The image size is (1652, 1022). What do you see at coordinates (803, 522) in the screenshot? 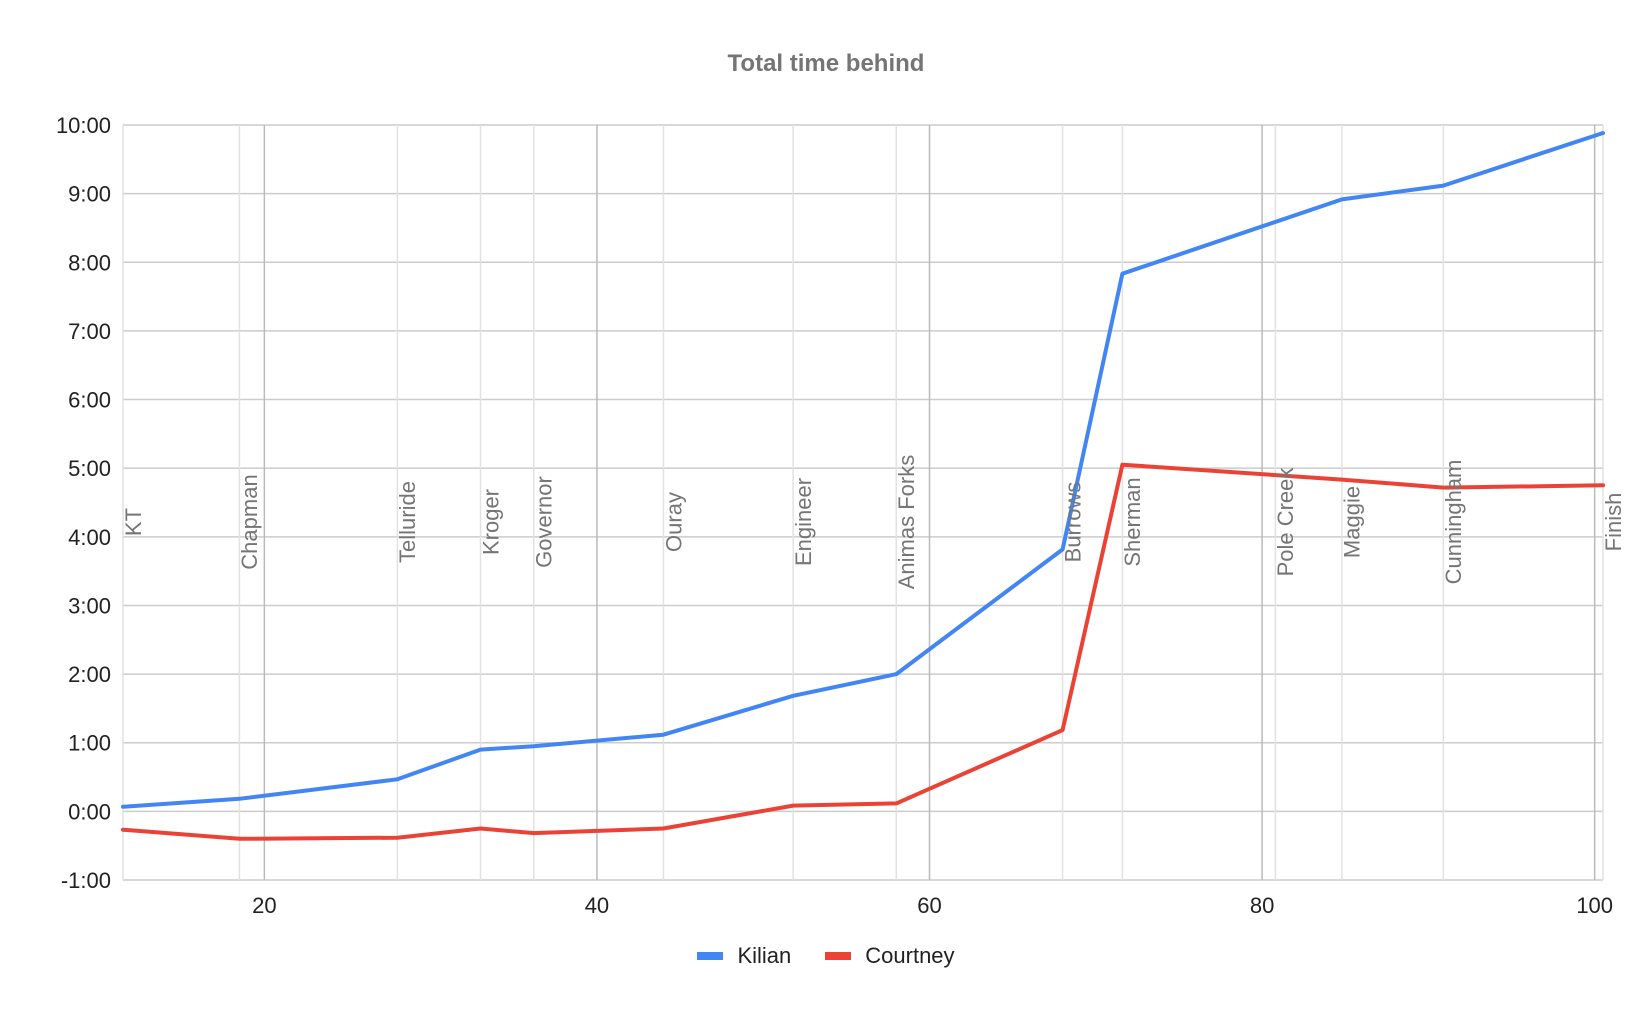
I see `annotation-label: Engineer` at bounding box center [803, 522].